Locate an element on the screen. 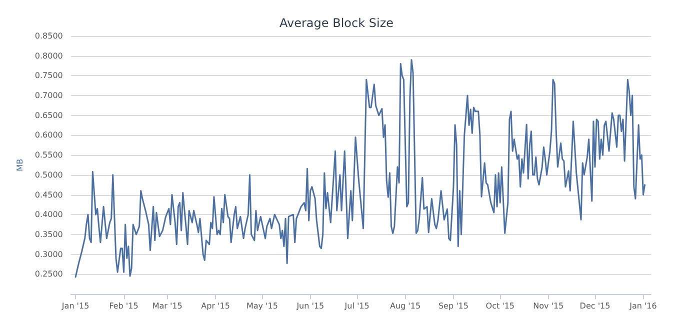  x-tick-label: Aug '15 is located at coordinates (405, 306).